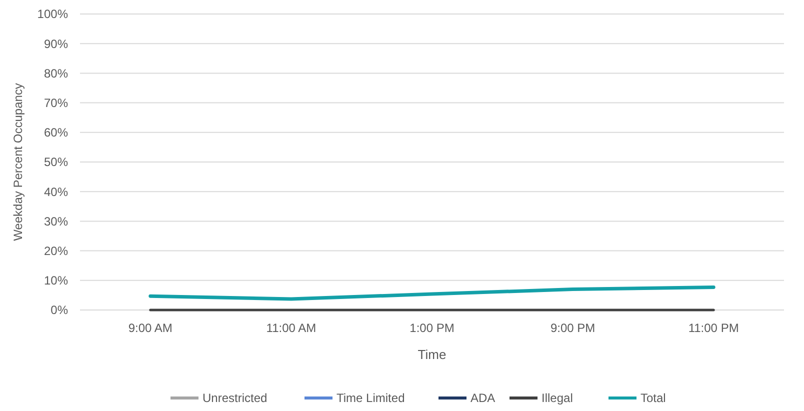 The image size is (804, 411). I want to click on y-tick-label: 100%, so click(52, 14).